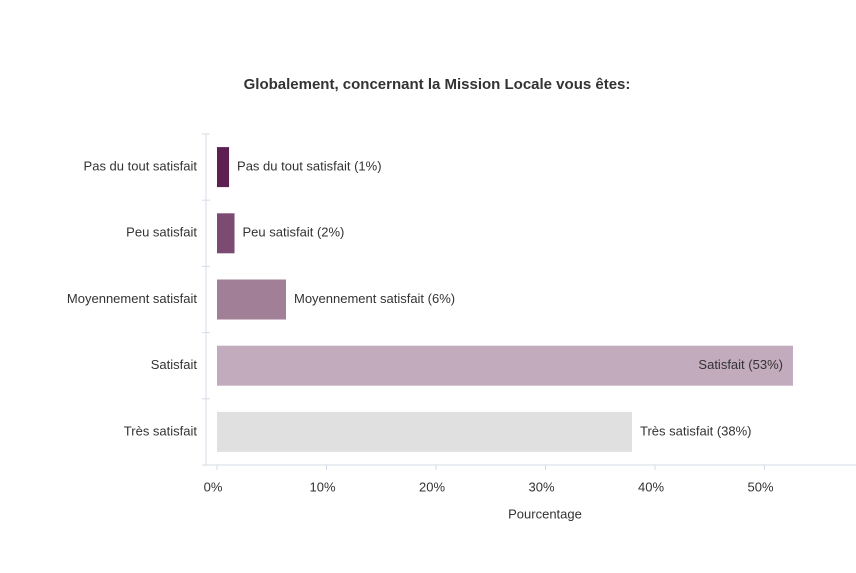  Describe the element at coordinates (760, 486) in the screenshot. I see `x-tick-label: 50%` at that location.